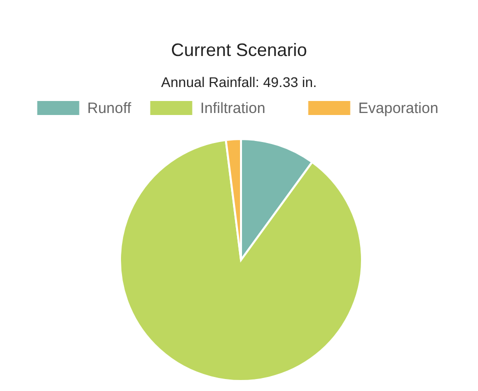 The width and height of the screenshot is (478, 391). I want to click on legend-label: Infiltration, so click(233, 108).